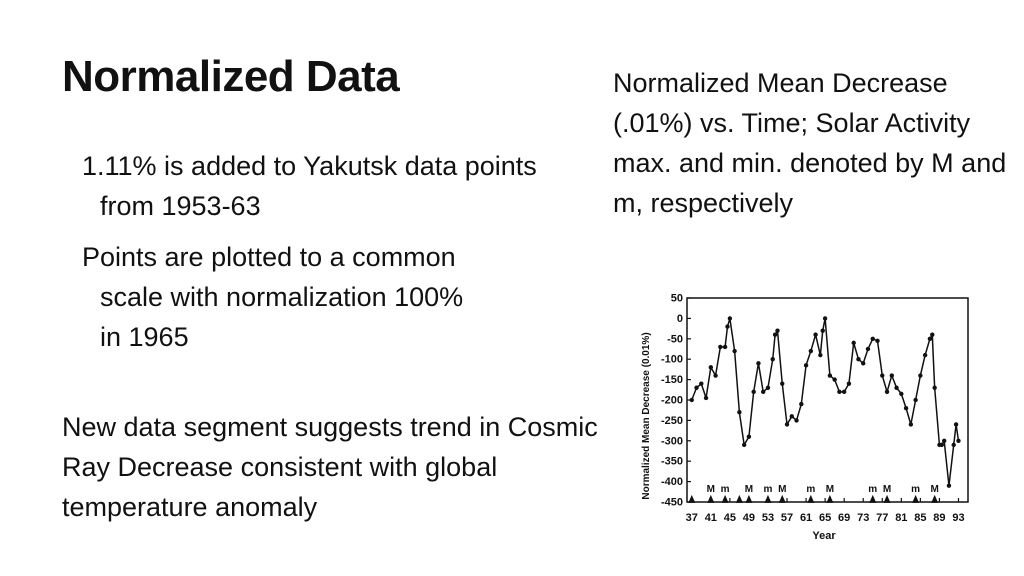 This screenshot has width=1024, height=576. I want to click on x-tick-label: 45, so click(730, 518).